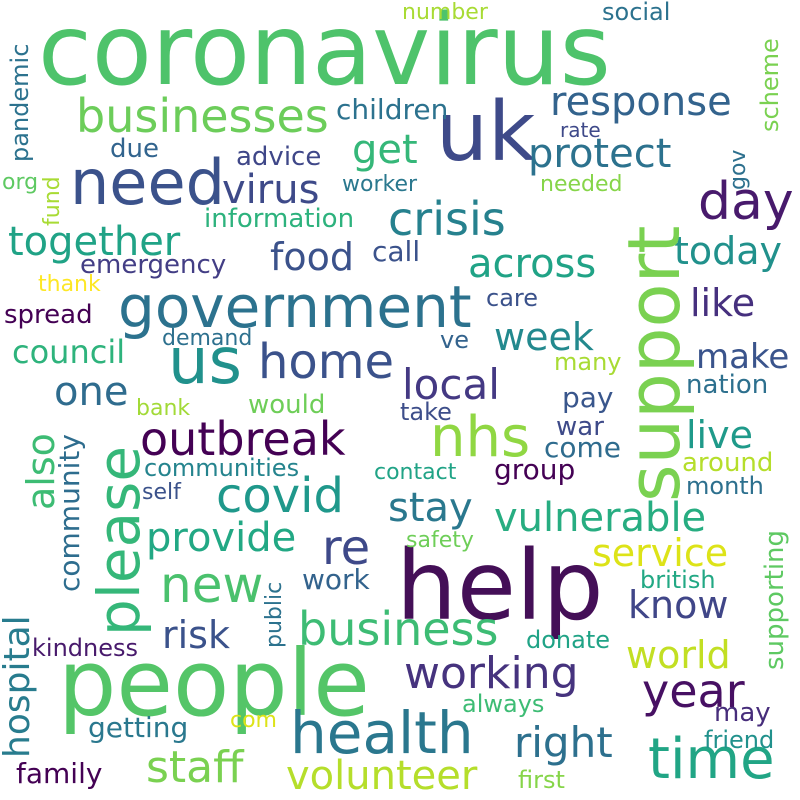 The image size is (800, 800). I want to click on word-self: self, so click(161, 492).